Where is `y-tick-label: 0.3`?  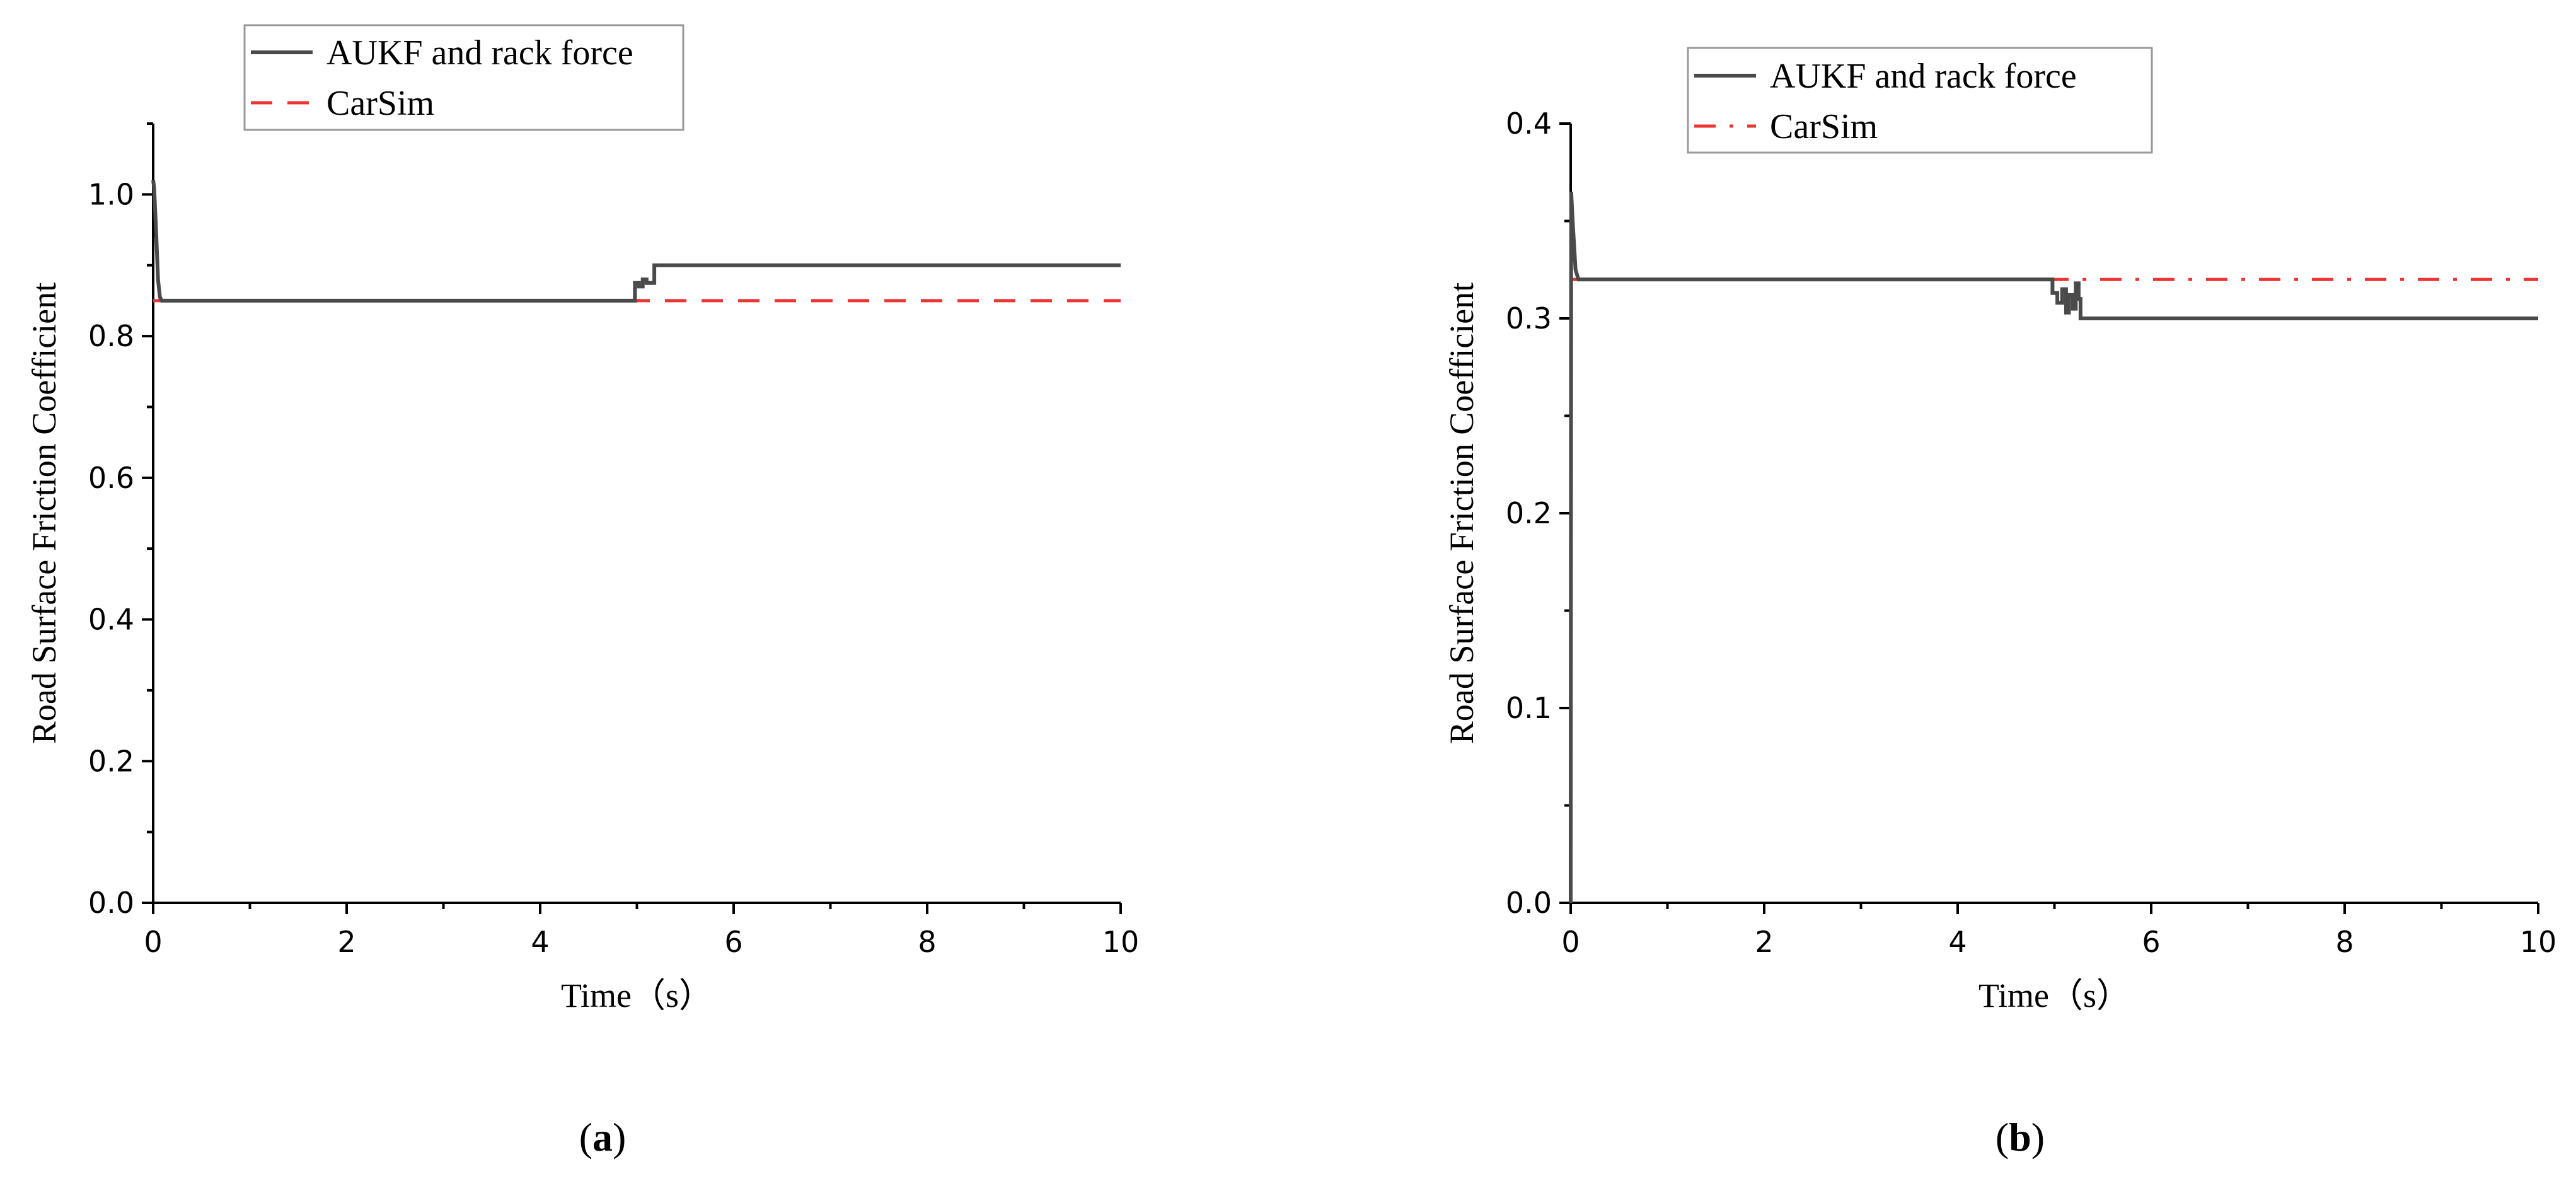 y-tick-label: 0.3 is located at coordinates (1529, 318).